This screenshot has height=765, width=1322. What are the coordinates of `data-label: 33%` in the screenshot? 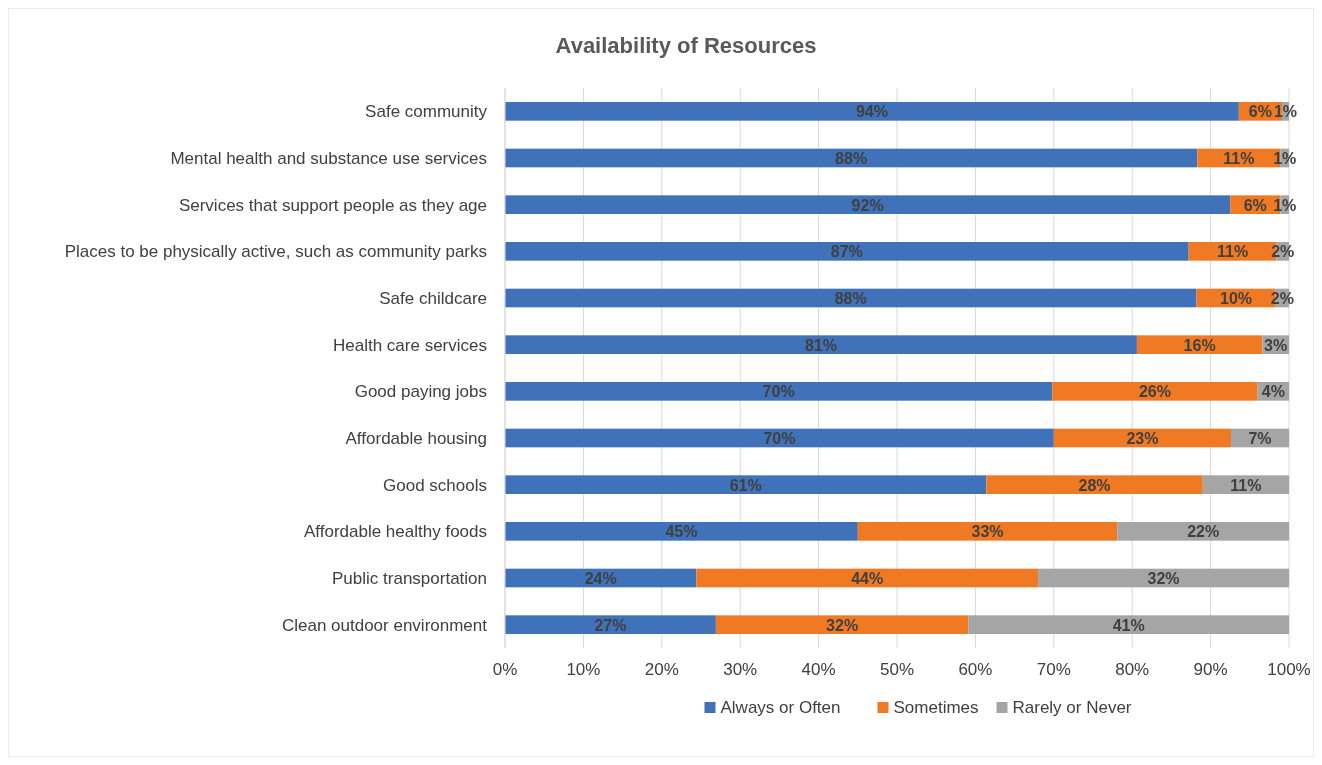 It's located at (987, 532).